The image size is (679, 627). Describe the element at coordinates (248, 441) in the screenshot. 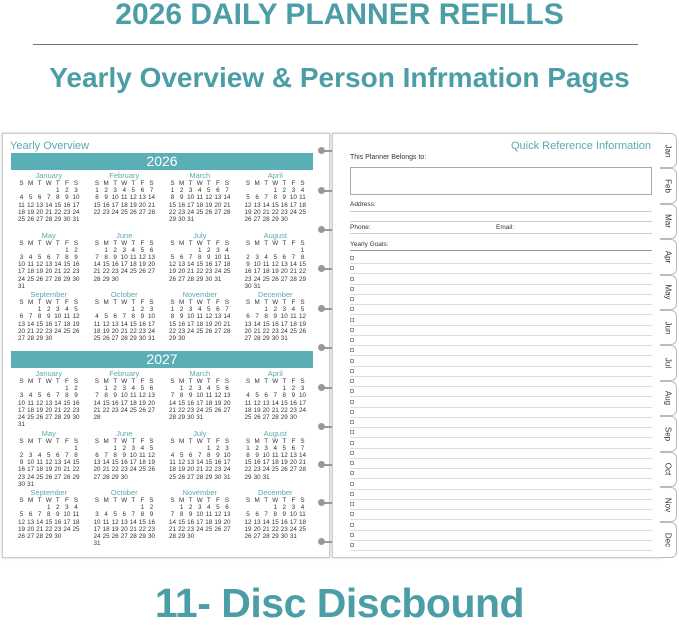

I see `weekday-header: S` at that location.